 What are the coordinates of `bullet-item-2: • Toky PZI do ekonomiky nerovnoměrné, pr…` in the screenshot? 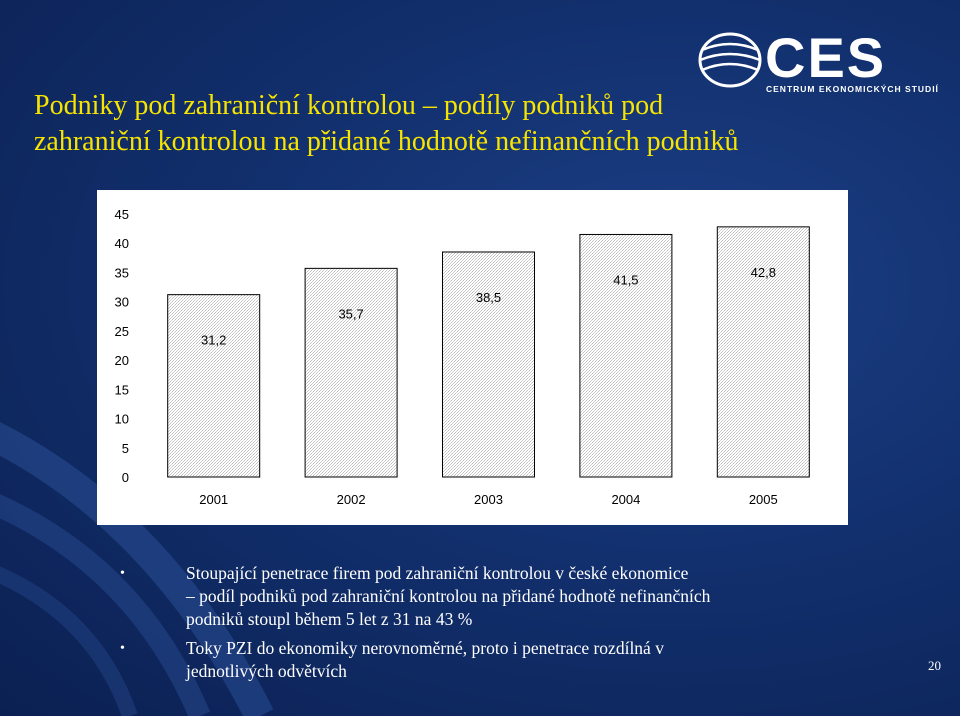 It's located at (500, 660).